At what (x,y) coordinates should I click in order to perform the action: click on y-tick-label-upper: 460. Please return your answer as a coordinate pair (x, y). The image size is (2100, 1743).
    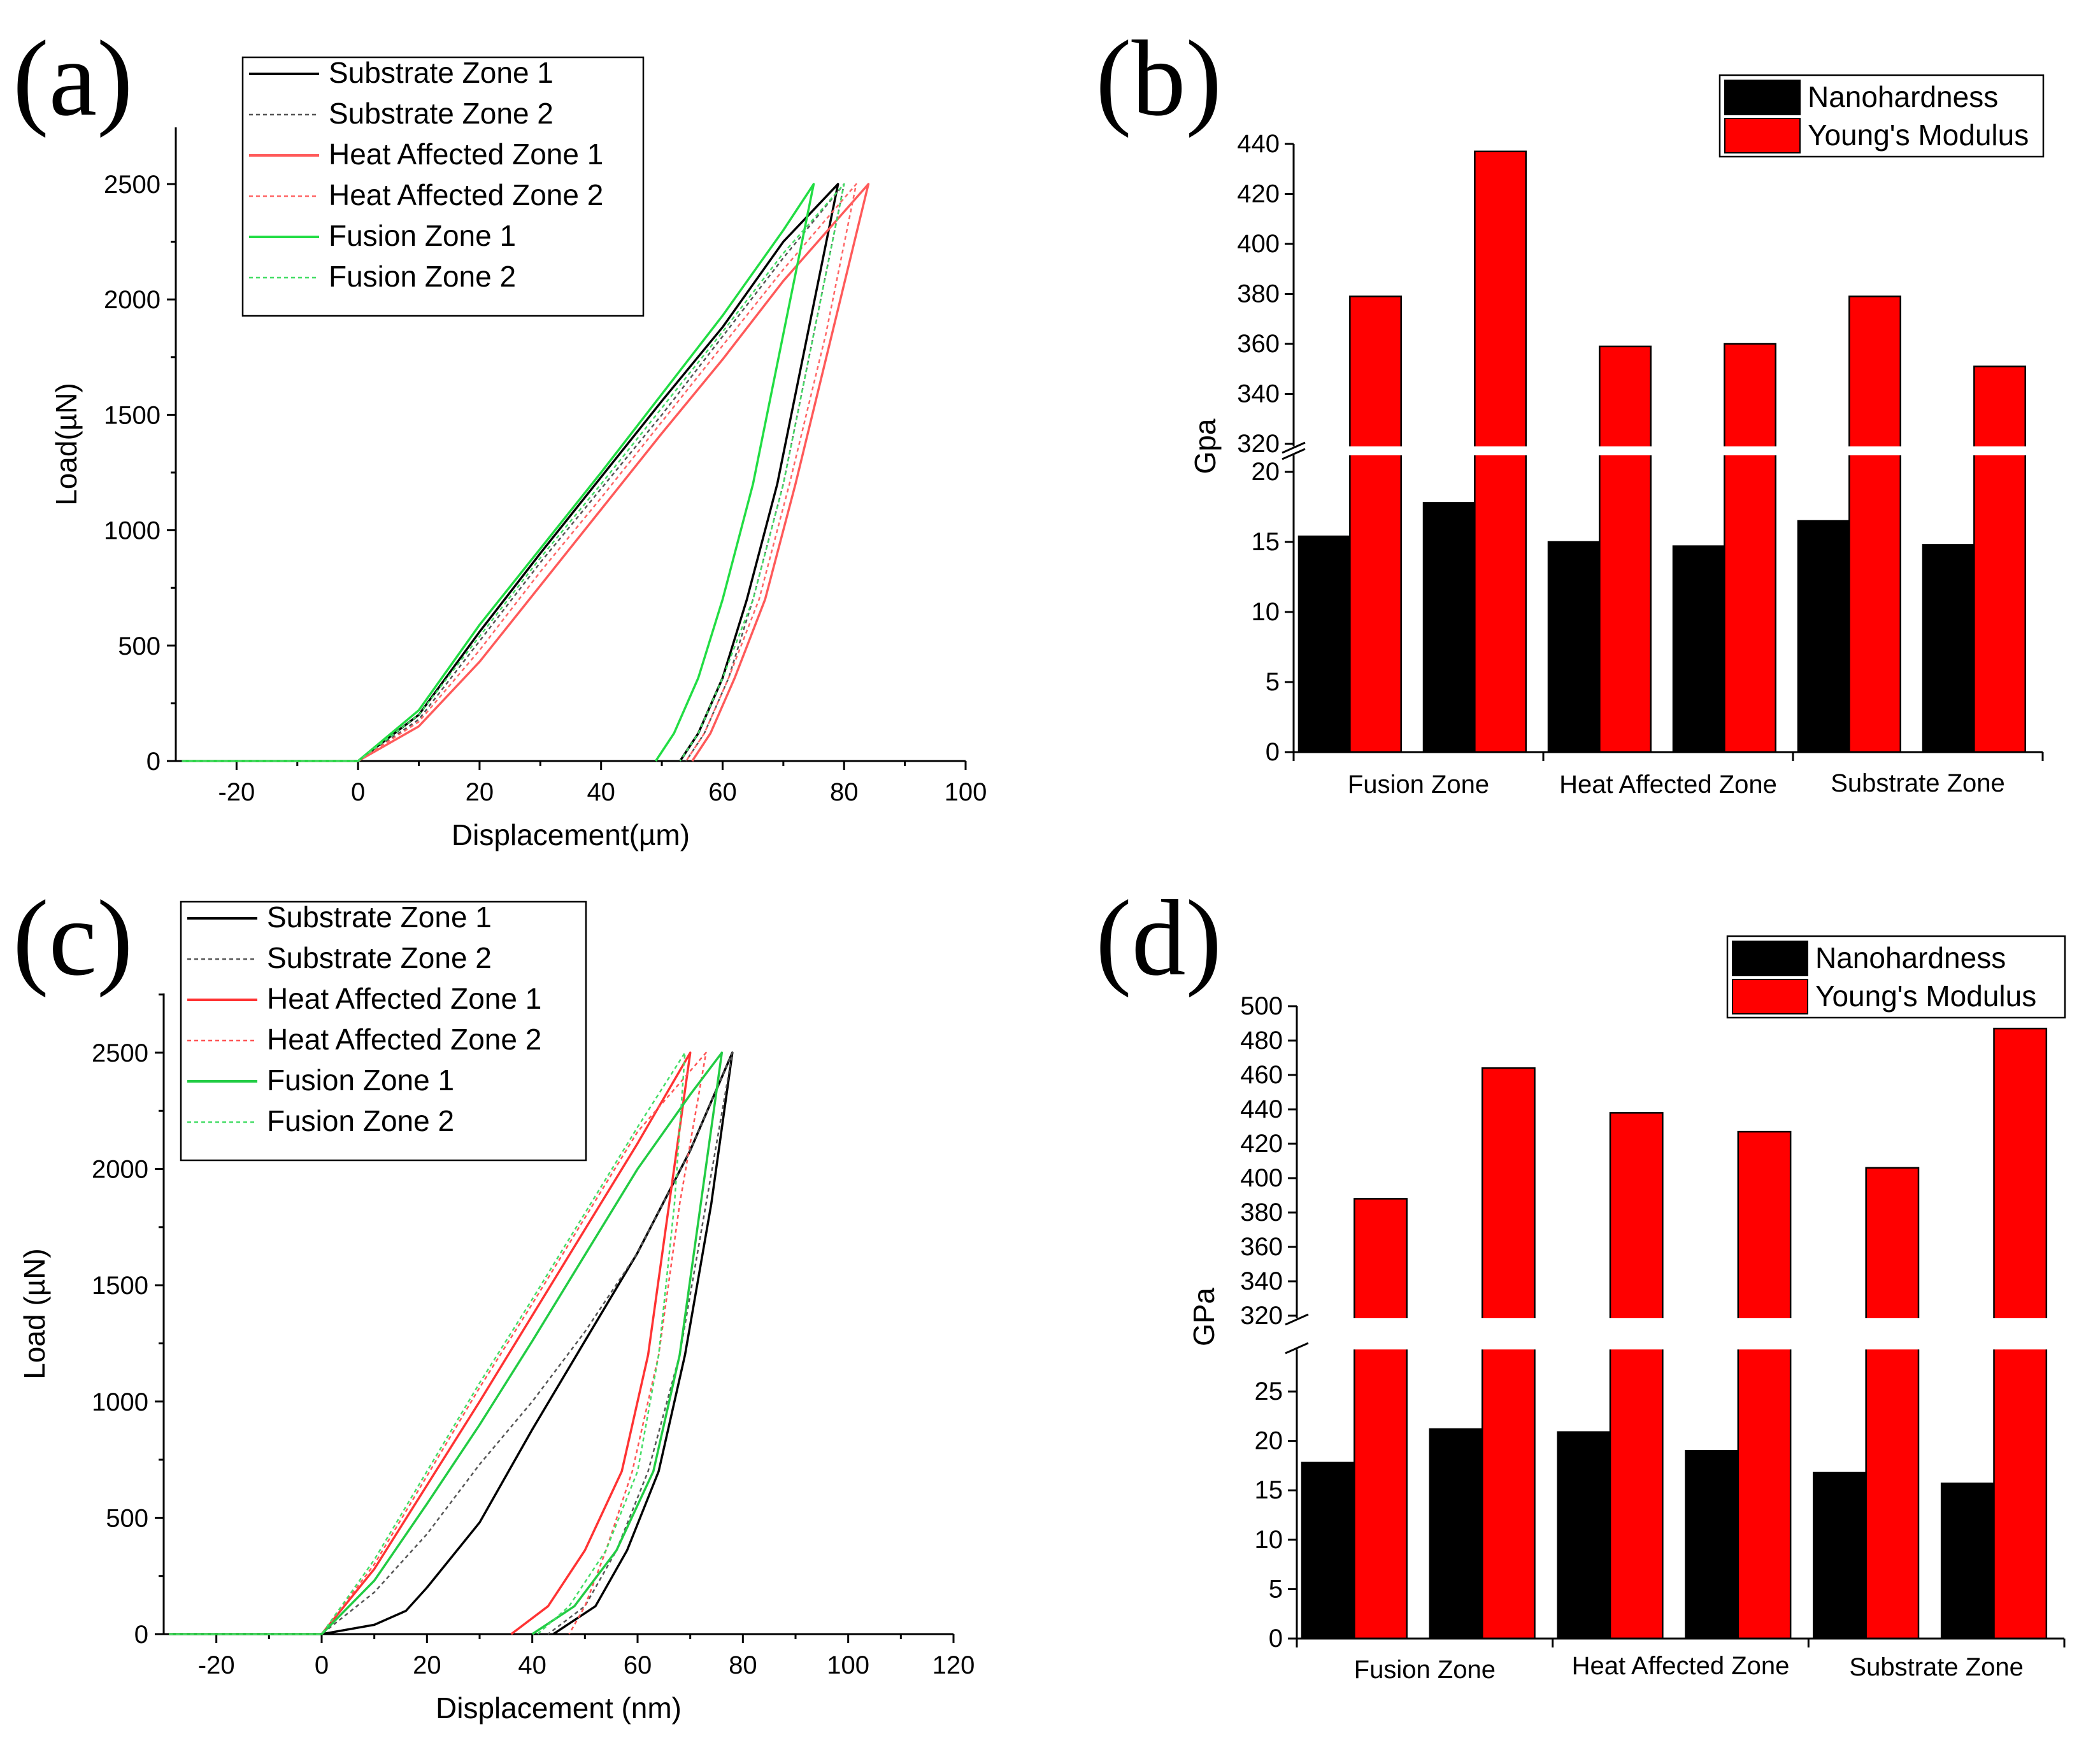
    Looking at the image, I should click on (1261, 1075).